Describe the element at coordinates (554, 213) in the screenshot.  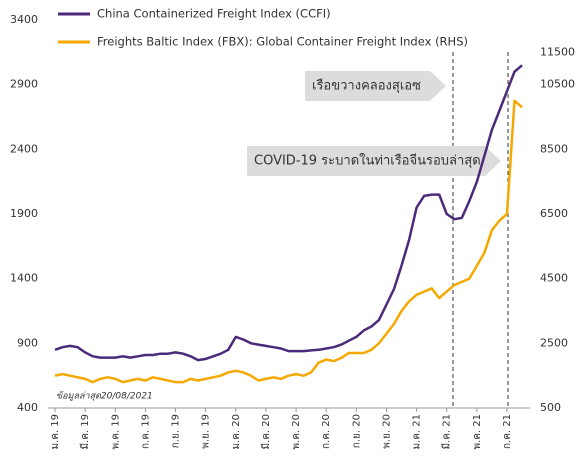
I see `y2-tick-label: 6500` at that location.